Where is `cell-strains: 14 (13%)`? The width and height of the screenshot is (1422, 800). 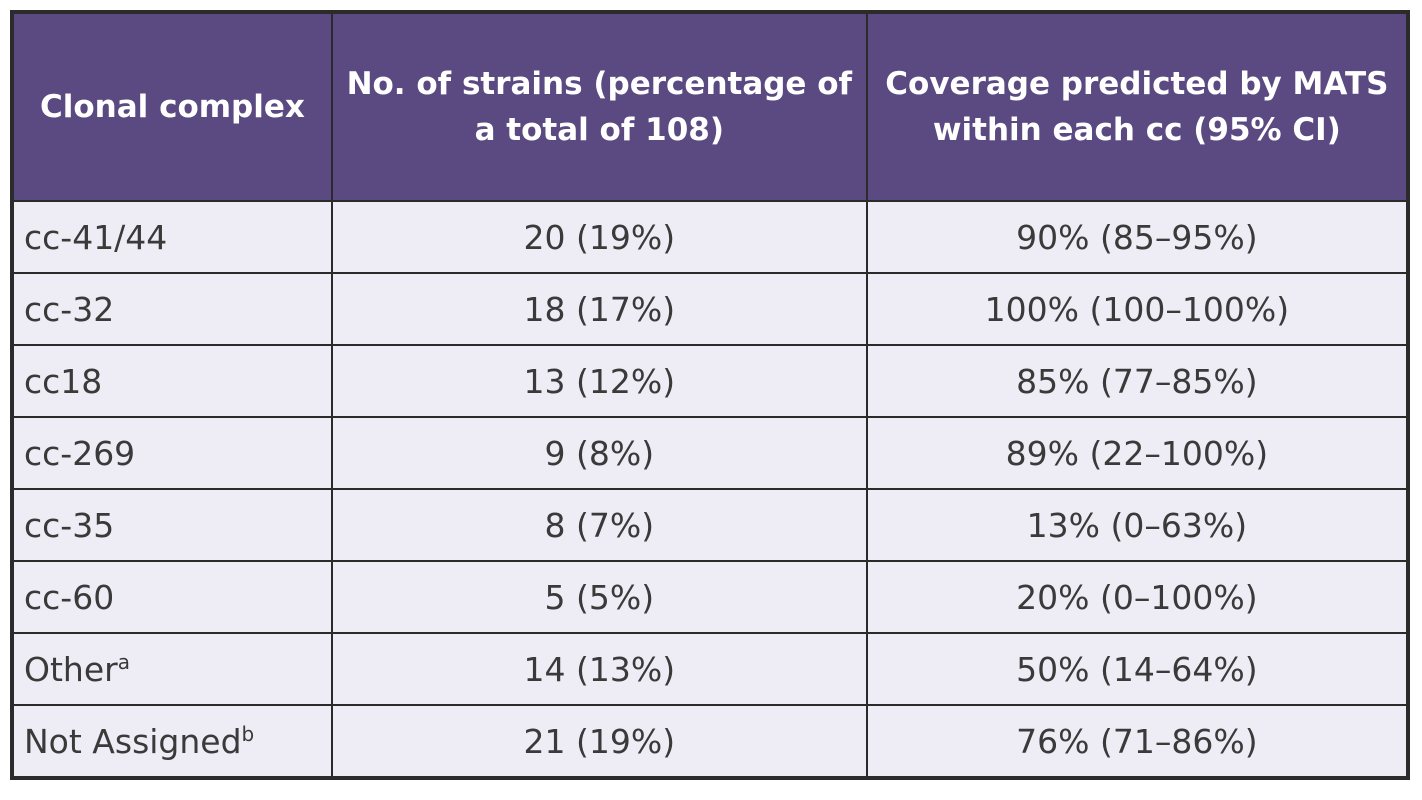 cell-strains: 14 (13%) is located at coordinates (599, 669).